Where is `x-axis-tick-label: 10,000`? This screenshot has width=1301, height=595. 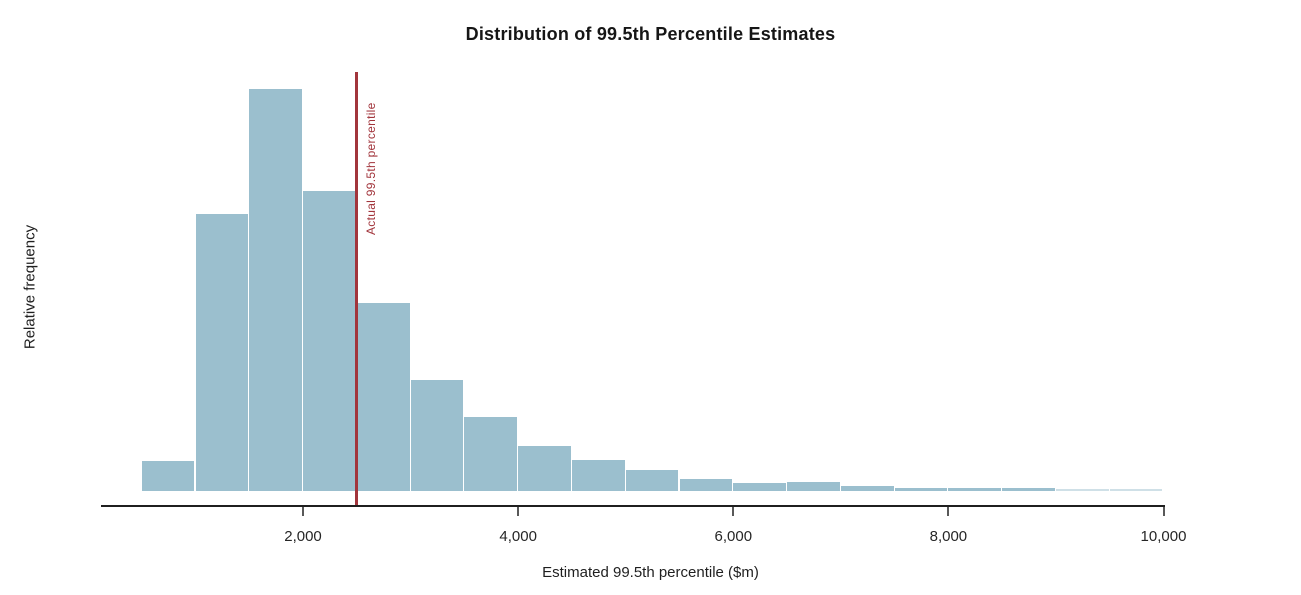
x-axis-tick-label: 10,000 is located at coordinates (1163, 536).